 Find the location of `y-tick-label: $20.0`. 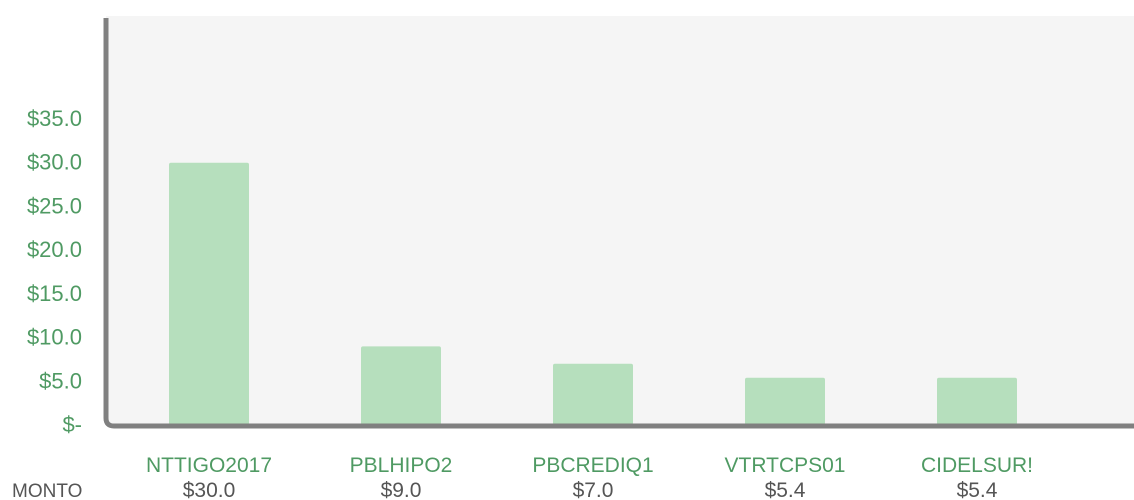

y-tick-label: $20.0 is located at coordinates (54, 249).